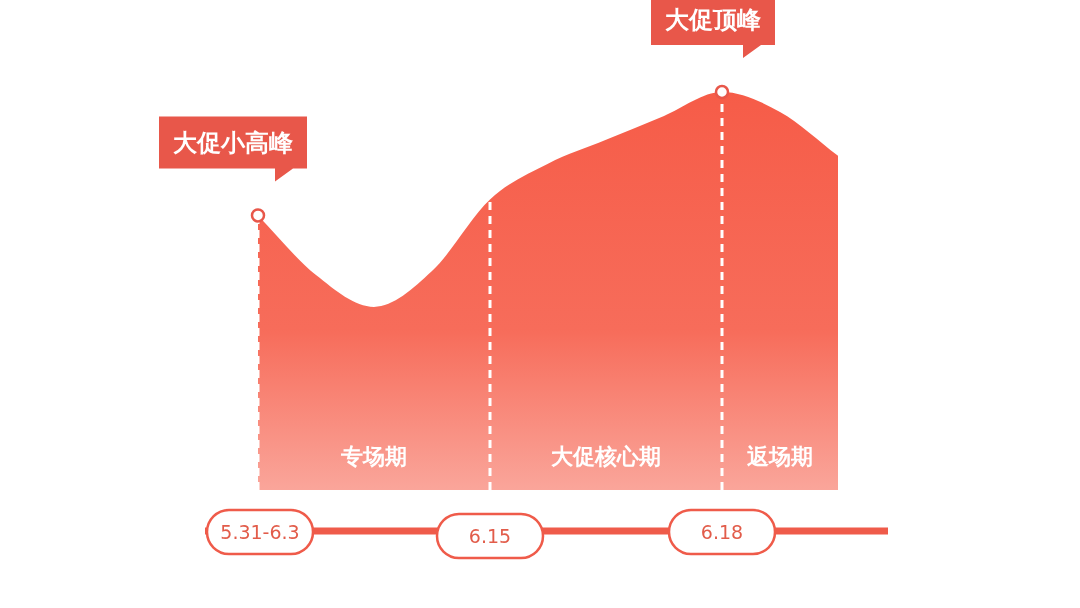  I want to click on x-tick-label: 6.18, so click(722, 532).